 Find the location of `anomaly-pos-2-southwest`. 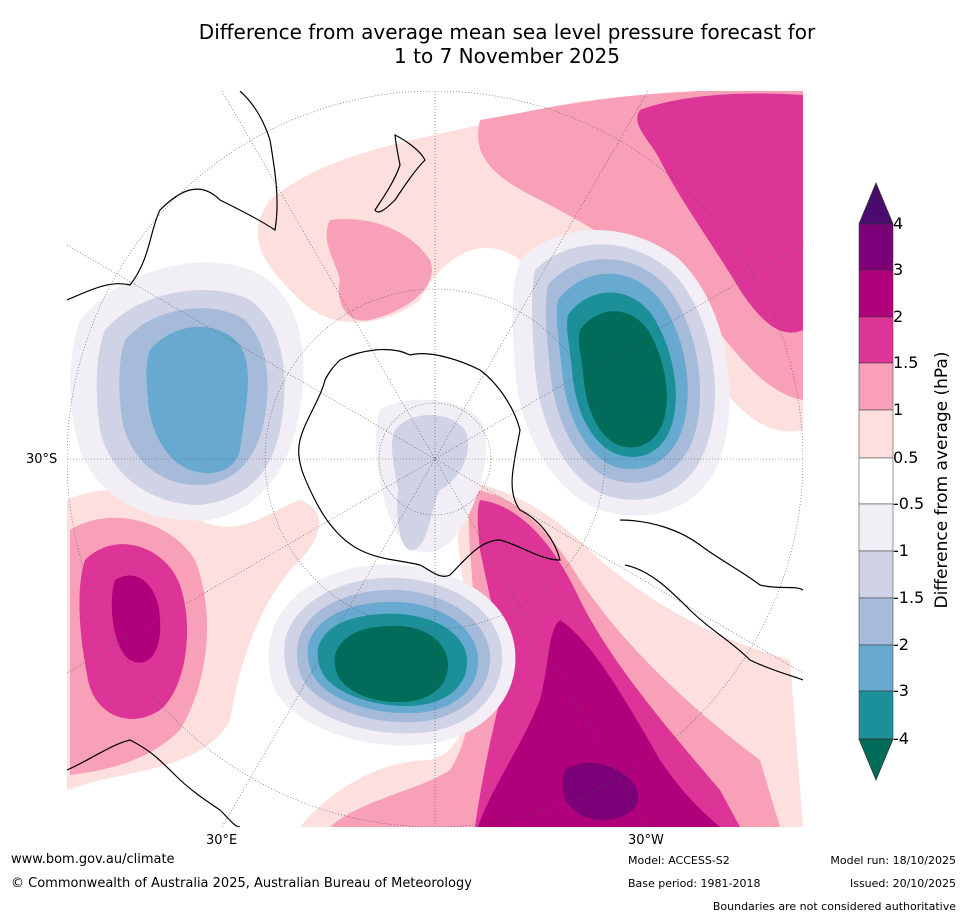

anomaly-pos-2-southwest is located at coordinates (136, 619).